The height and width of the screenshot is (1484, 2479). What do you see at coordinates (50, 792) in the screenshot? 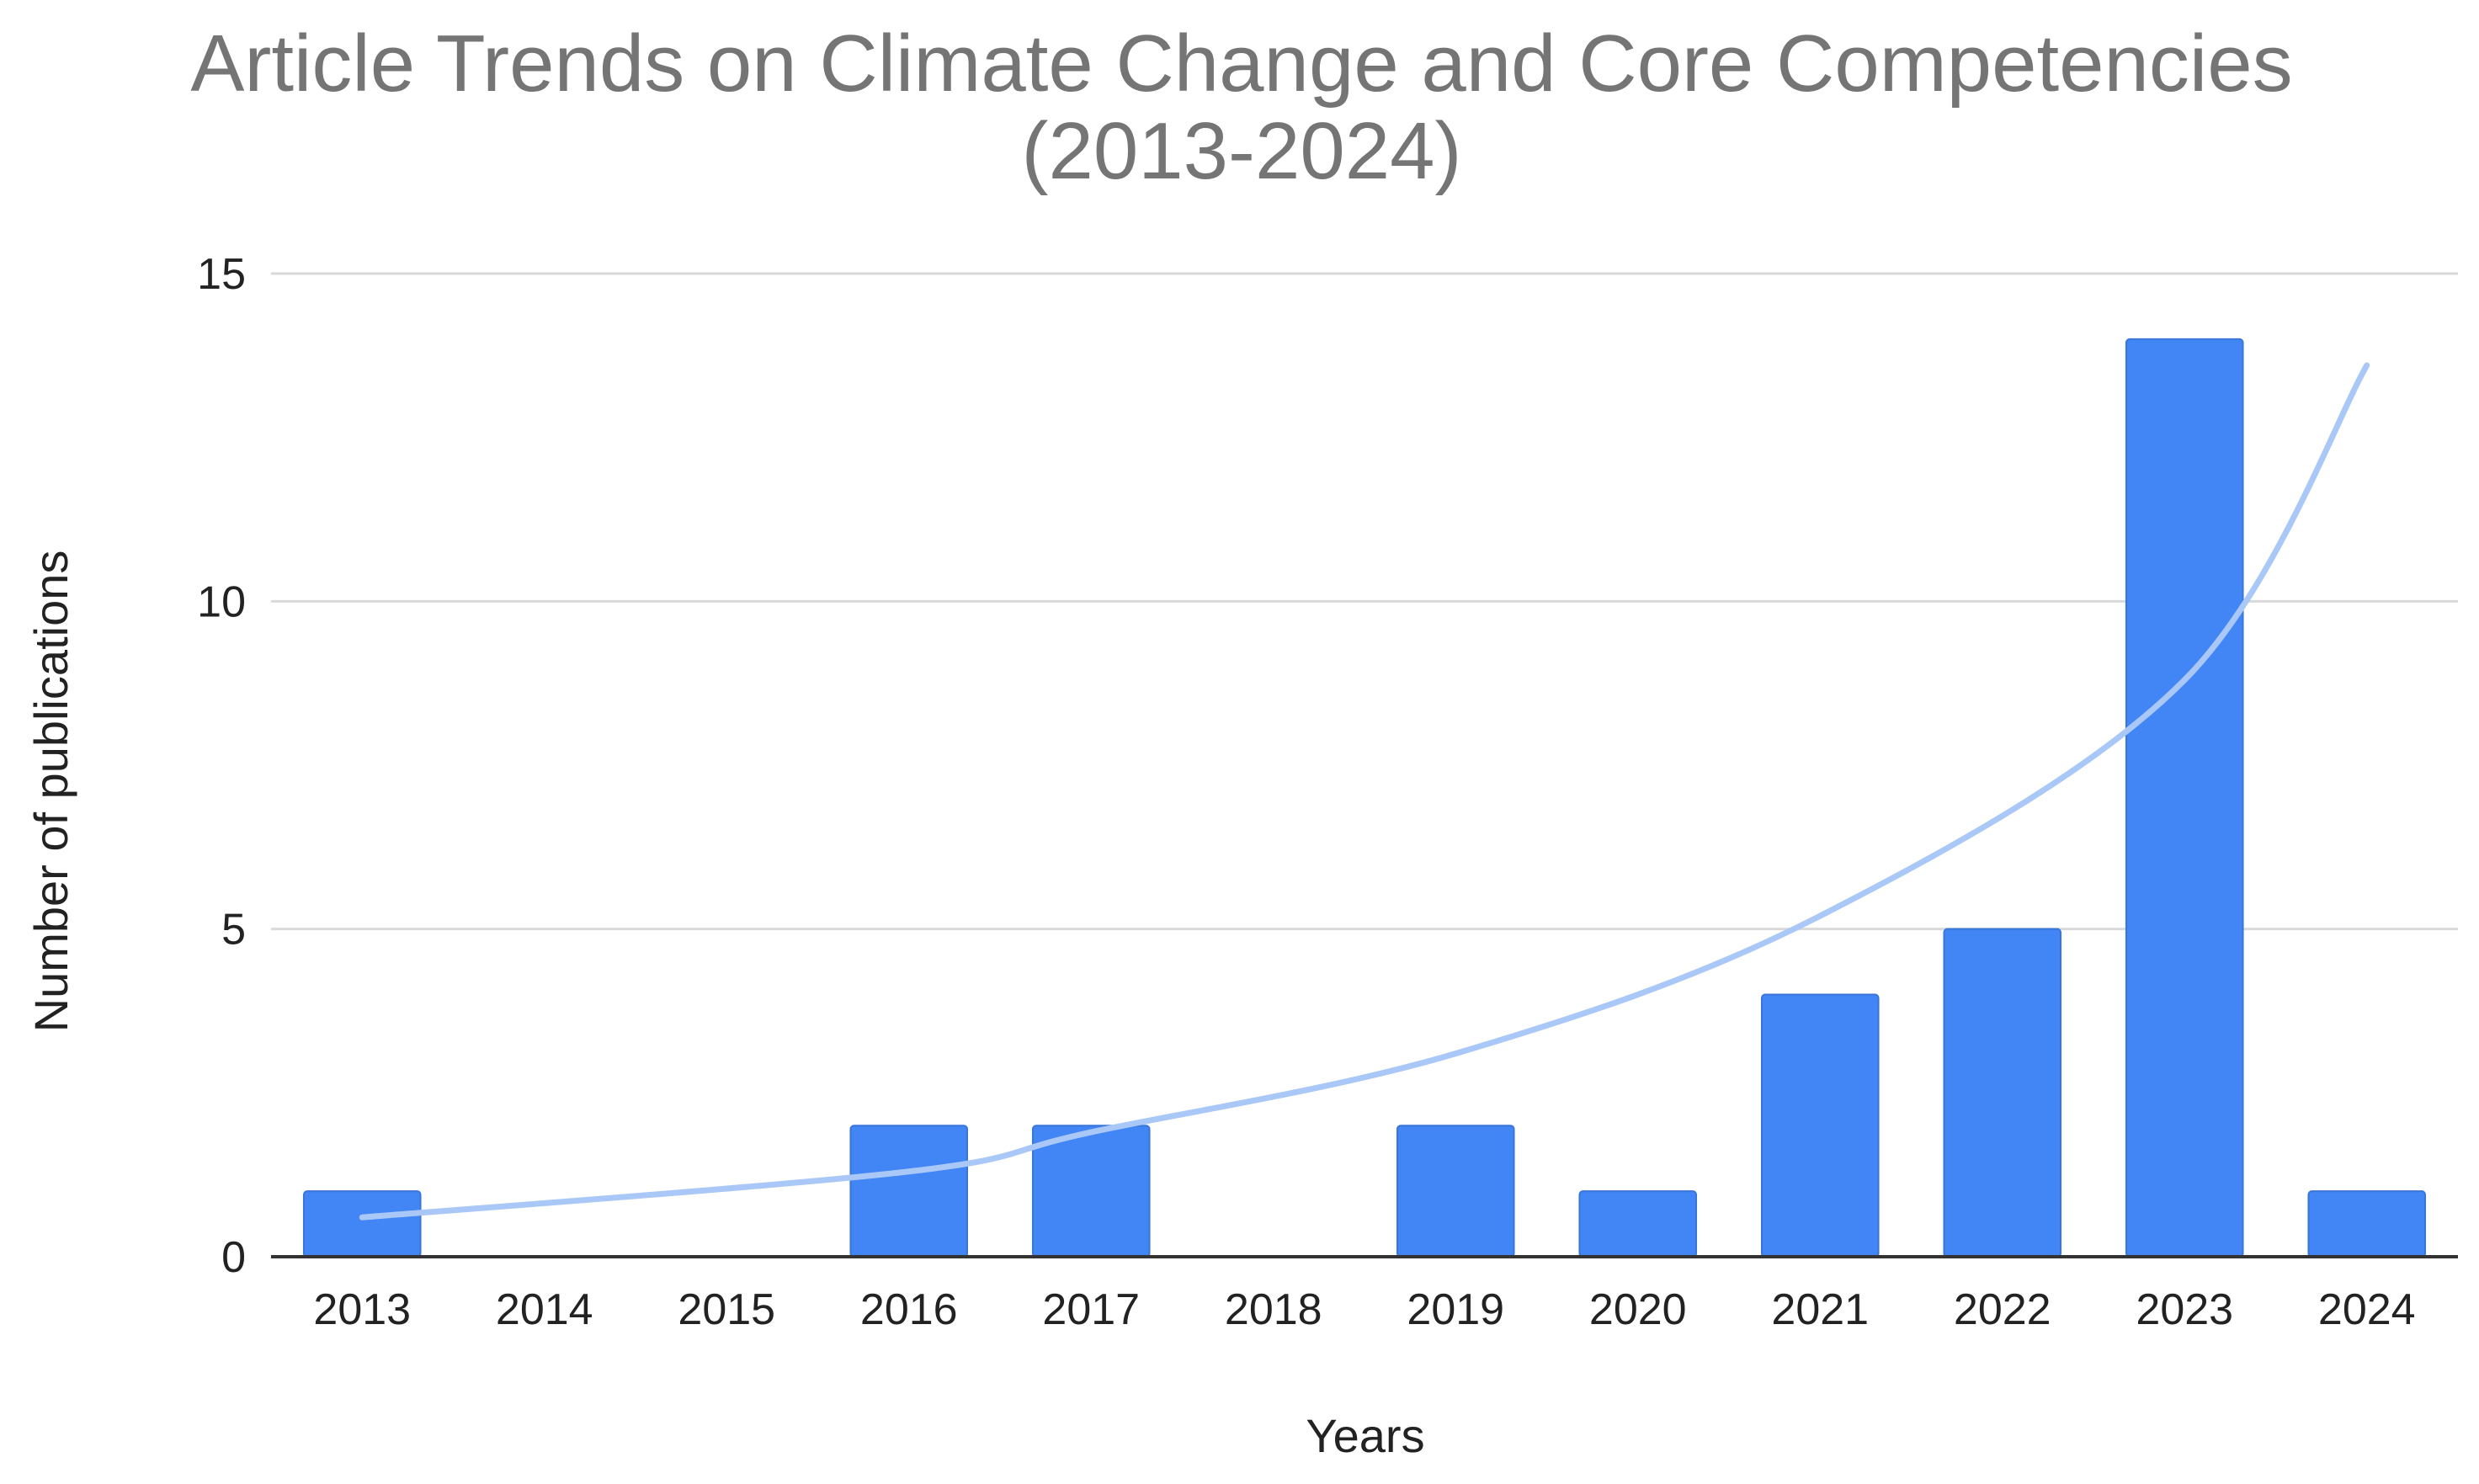
I see `y-axis-title: Number of publications` at bounding box center [50, 792].